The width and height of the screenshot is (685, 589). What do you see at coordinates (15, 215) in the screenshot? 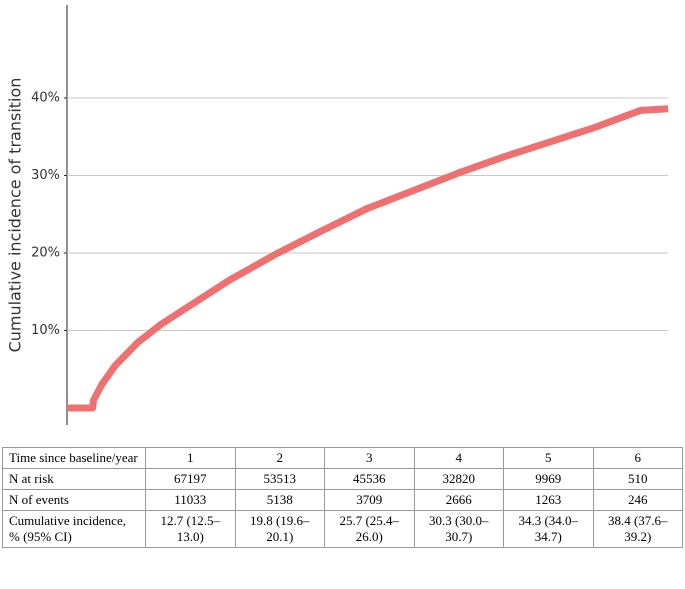
I see `y-axis-label: Cumulative incidence of transition` at bounding box center [15, 215].